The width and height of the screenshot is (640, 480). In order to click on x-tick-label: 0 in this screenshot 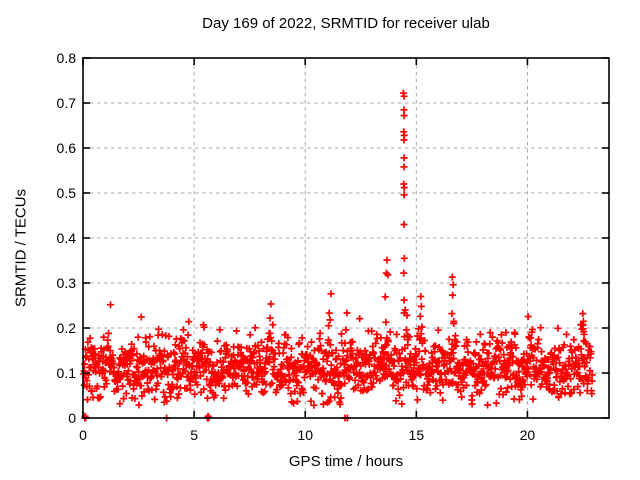, I will do `click(83, 435)`.